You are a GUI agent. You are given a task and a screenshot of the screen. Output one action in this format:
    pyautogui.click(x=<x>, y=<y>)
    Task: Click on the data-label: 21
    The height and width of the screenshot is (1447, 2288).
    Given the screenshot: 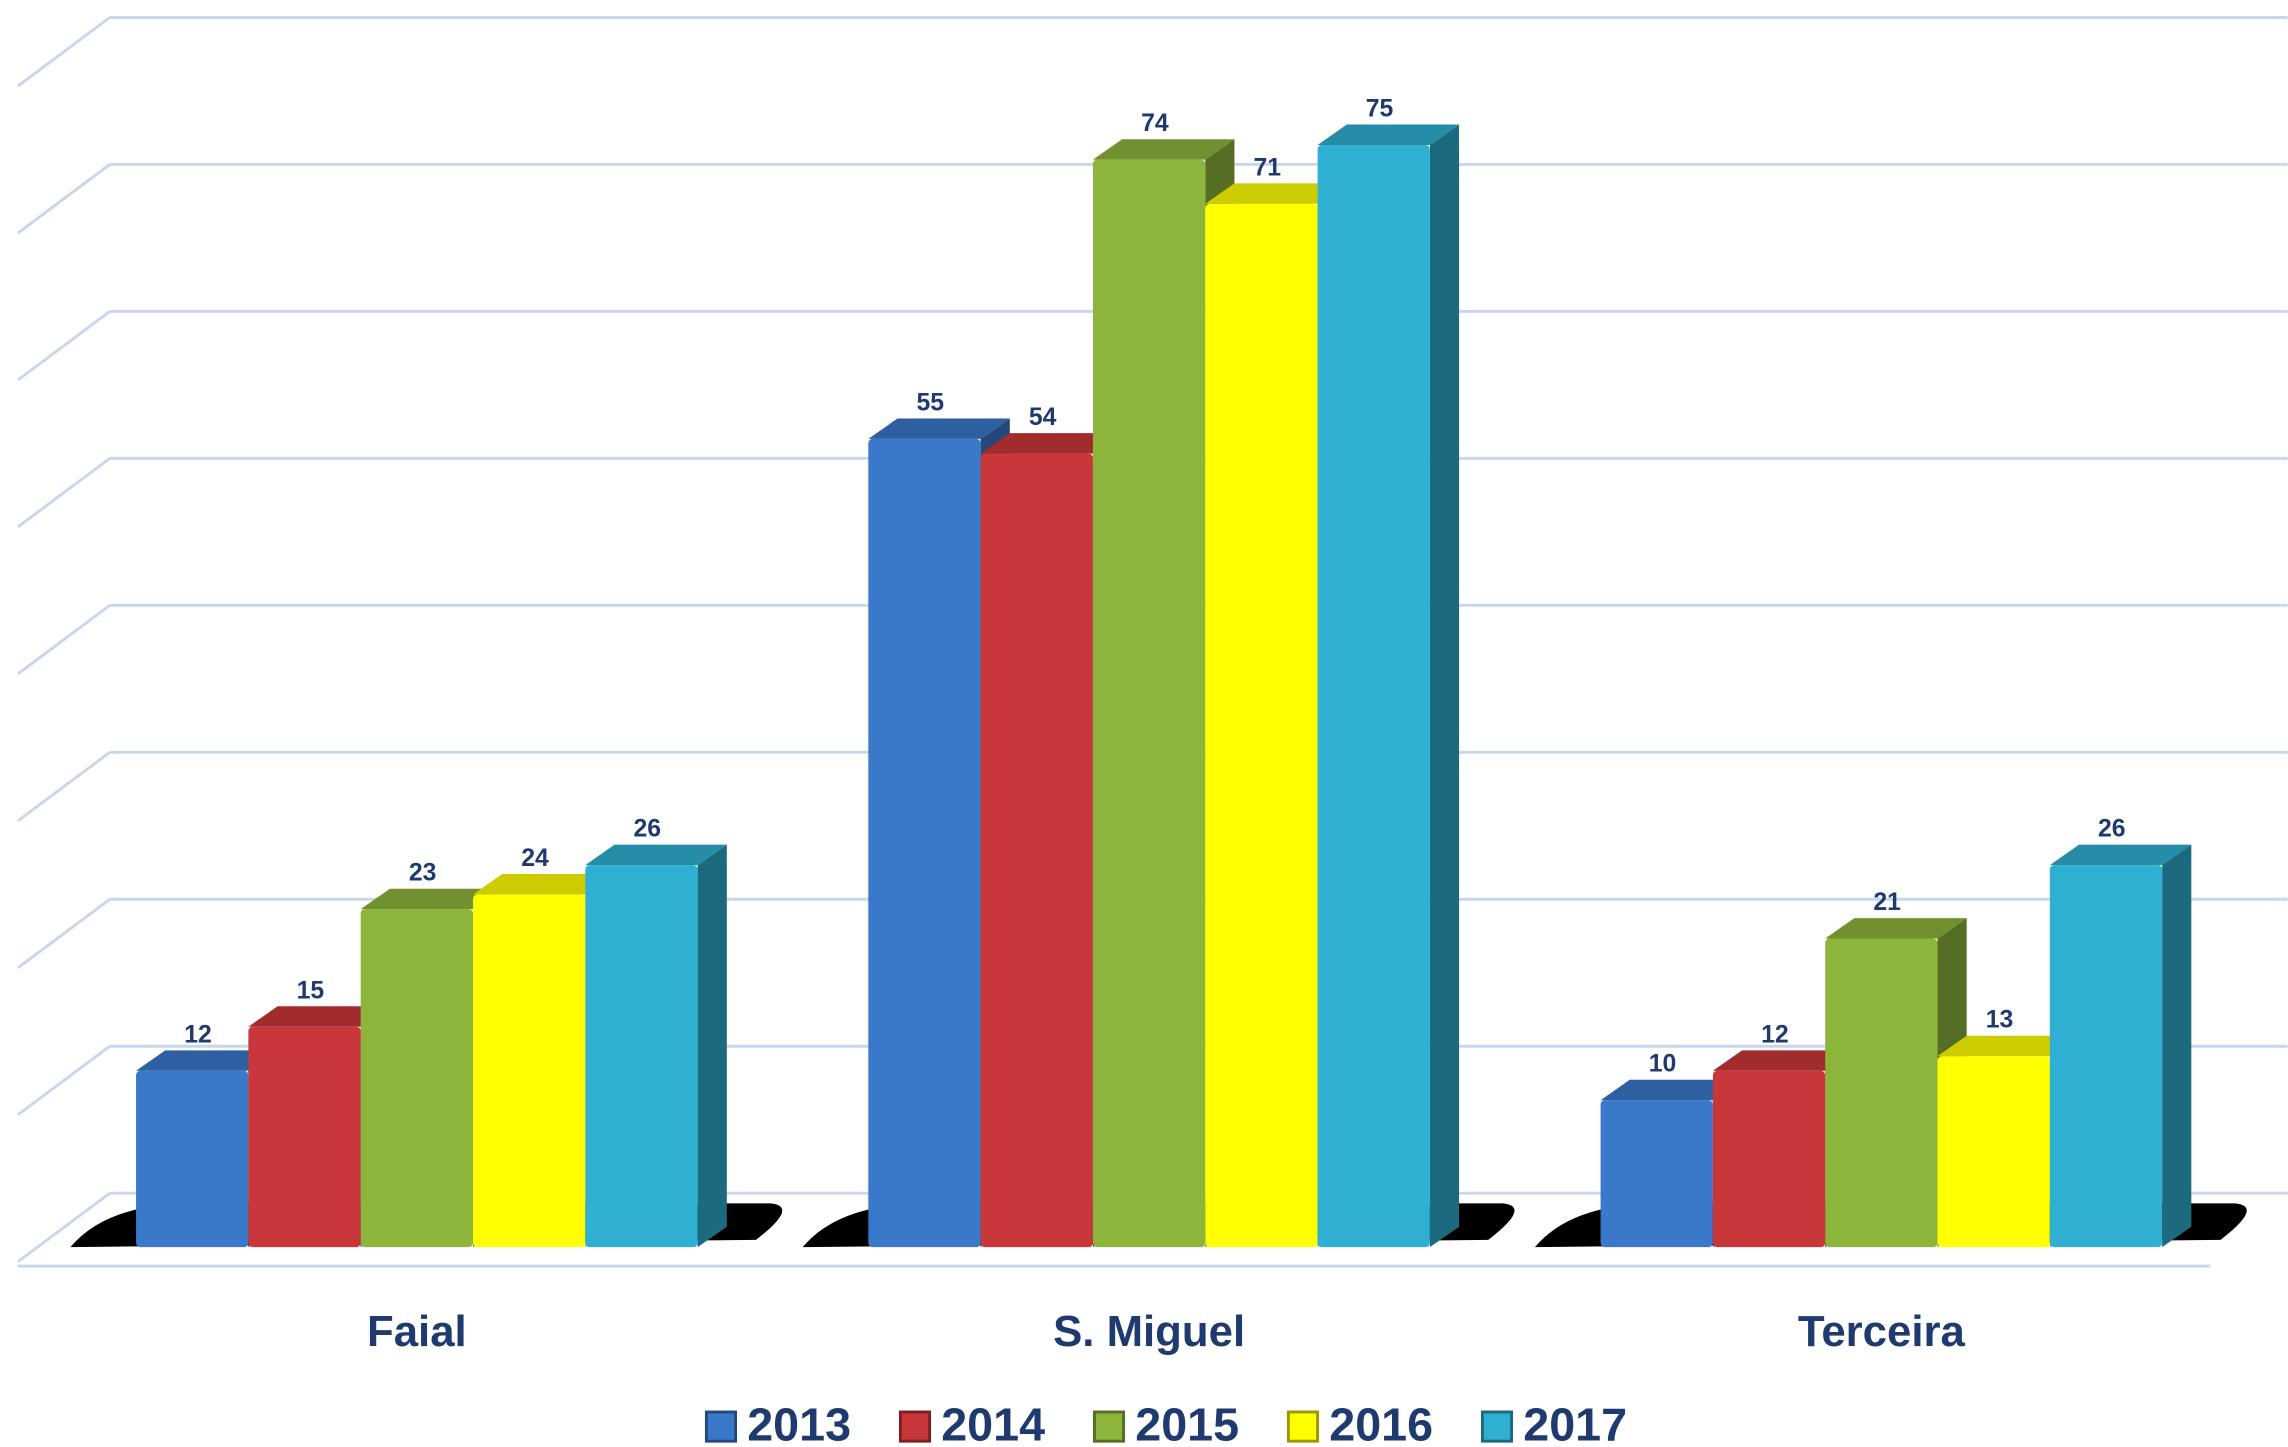 What is the action you would take?
    pyautogui.click(x=1887, y=902)
    